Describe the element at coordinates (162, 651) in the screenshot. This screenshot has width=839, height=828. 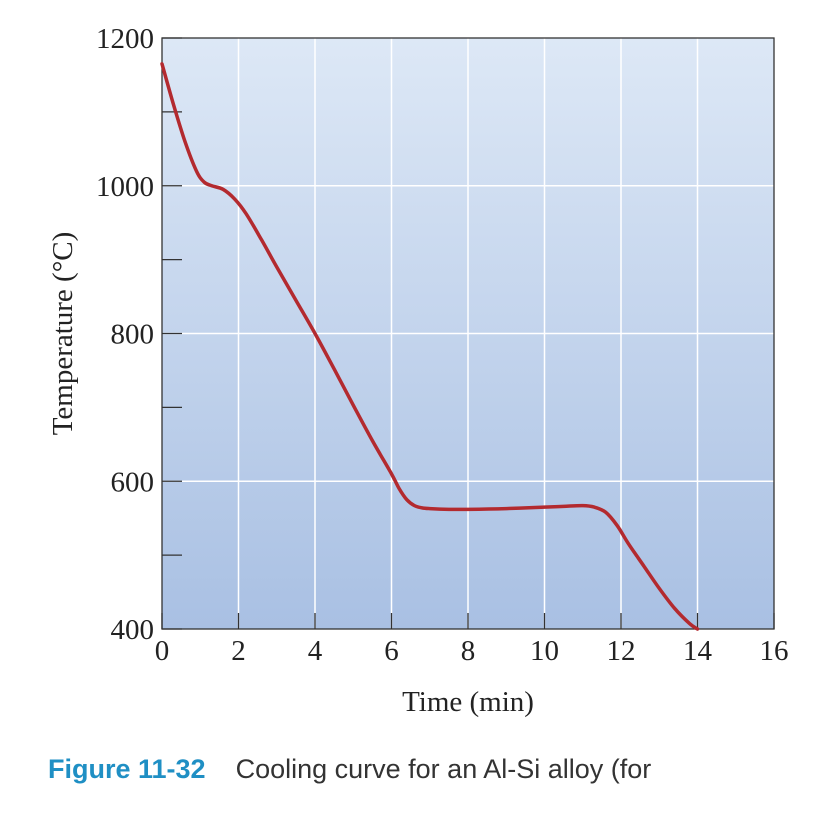
I see `x-tick-label: 0` at that location.